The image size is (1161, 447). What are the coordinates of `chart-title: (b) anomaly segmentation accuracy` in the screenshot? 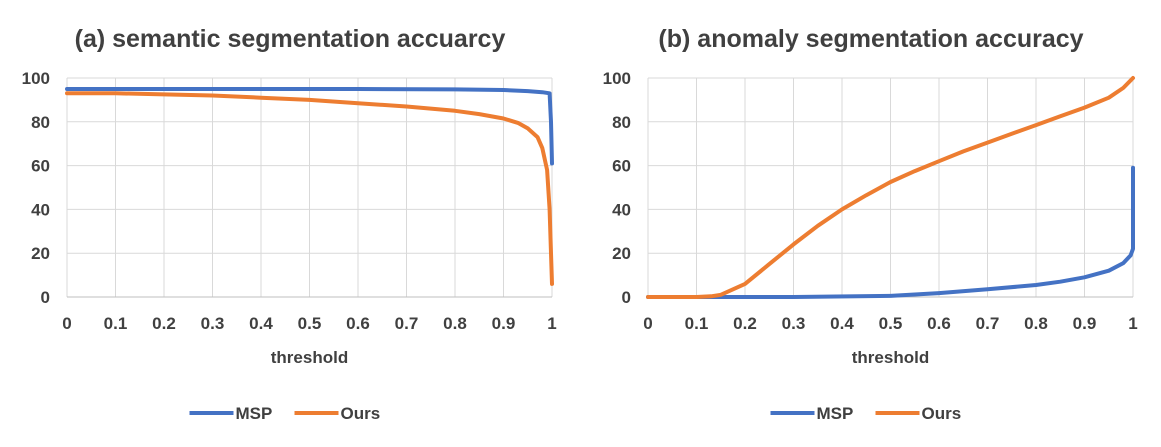 It's located at (870, 39).